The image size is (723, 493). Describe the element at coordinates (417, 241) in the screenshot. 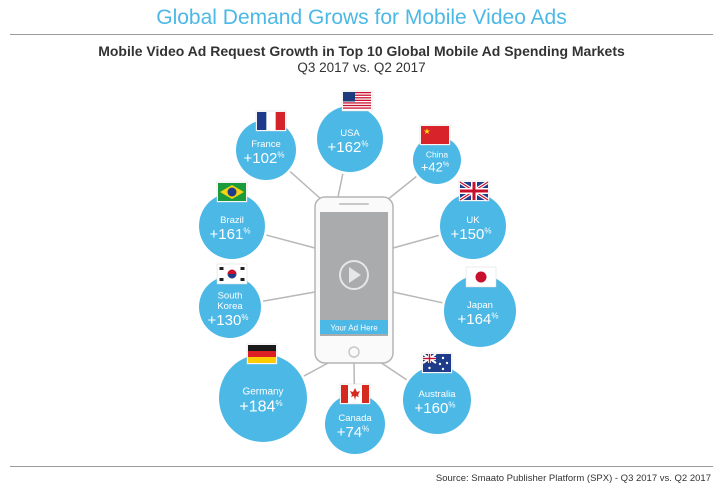

I see `connector-uk` at that location.